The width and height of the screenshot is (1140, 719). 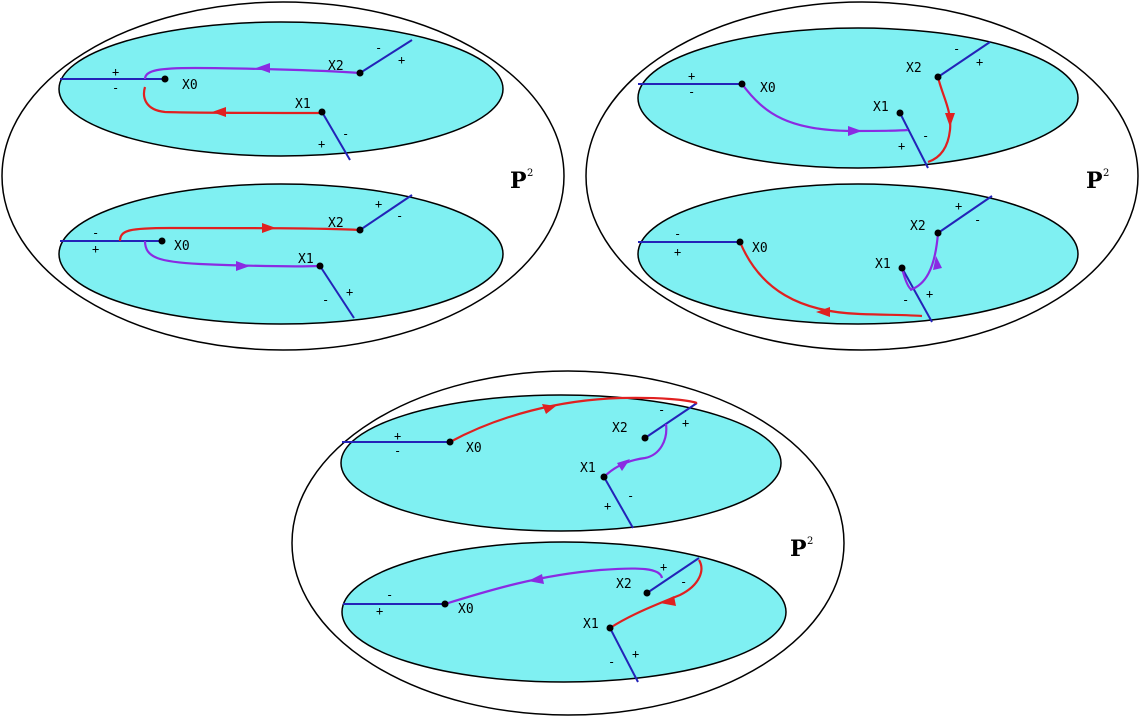 I want to click on lower-sheet: X0 X2 X1 - + + - + -, so click(x=858, y=254).